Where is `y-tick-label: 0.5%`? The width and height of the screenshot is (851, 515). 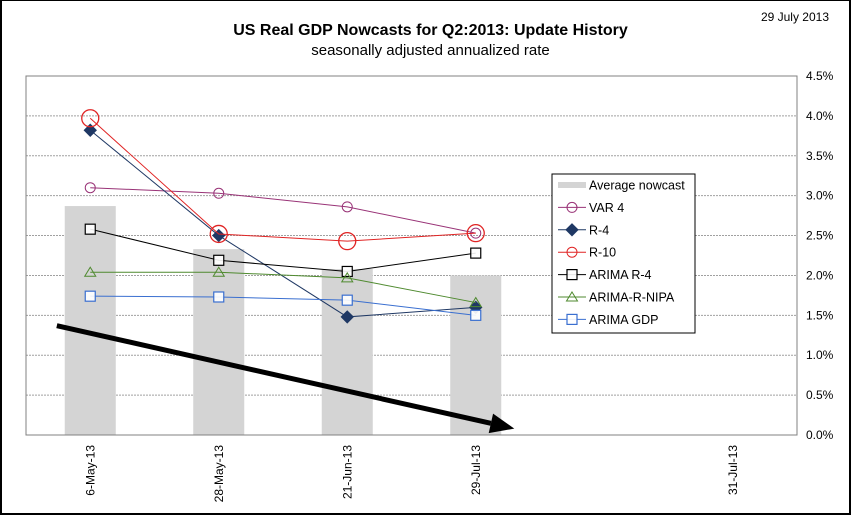
y-tick-label: 0.5% is located at coordinates (820, 395).